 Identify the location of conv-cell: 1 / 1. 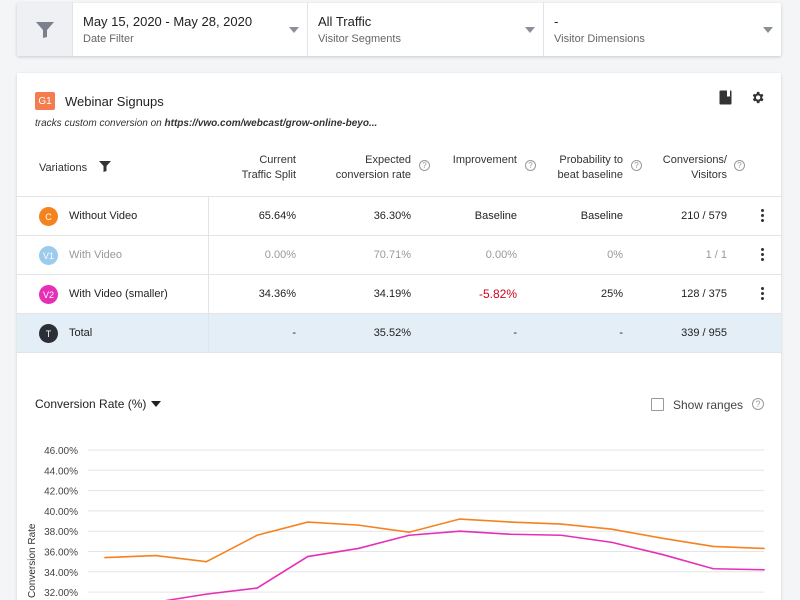
(716, 255).